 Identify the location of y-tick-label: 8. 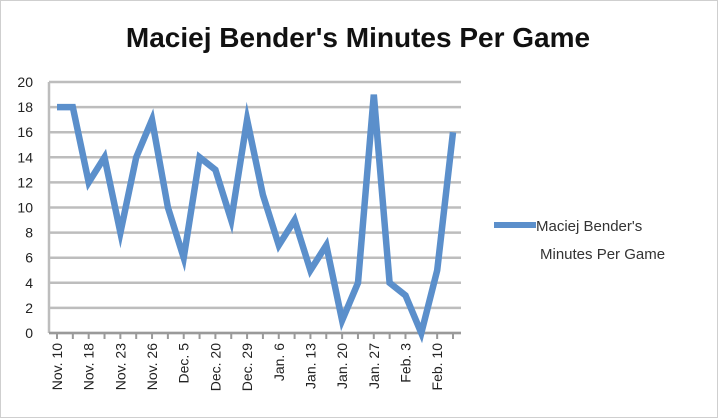
(29, 233).